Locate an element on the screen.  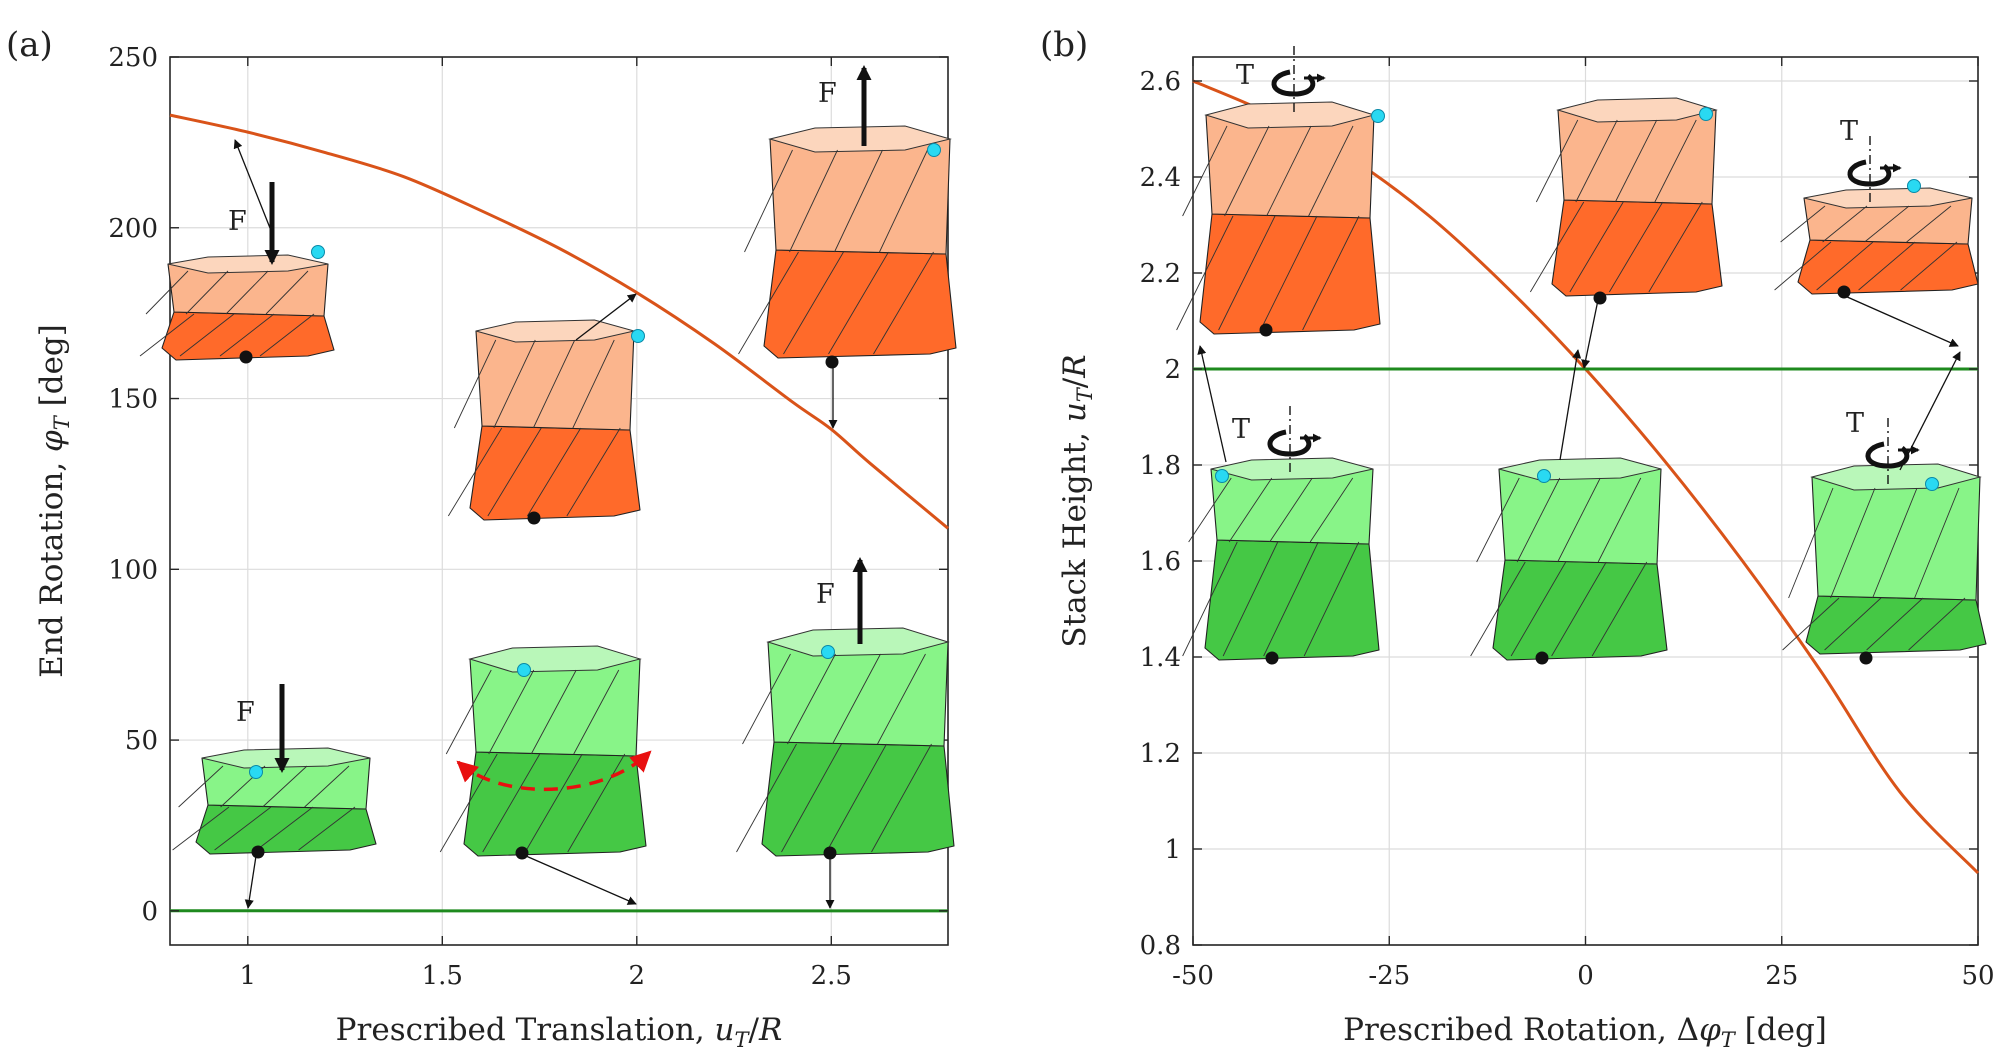
a-ytick-label: 250 is located at coordinates (133, 58).